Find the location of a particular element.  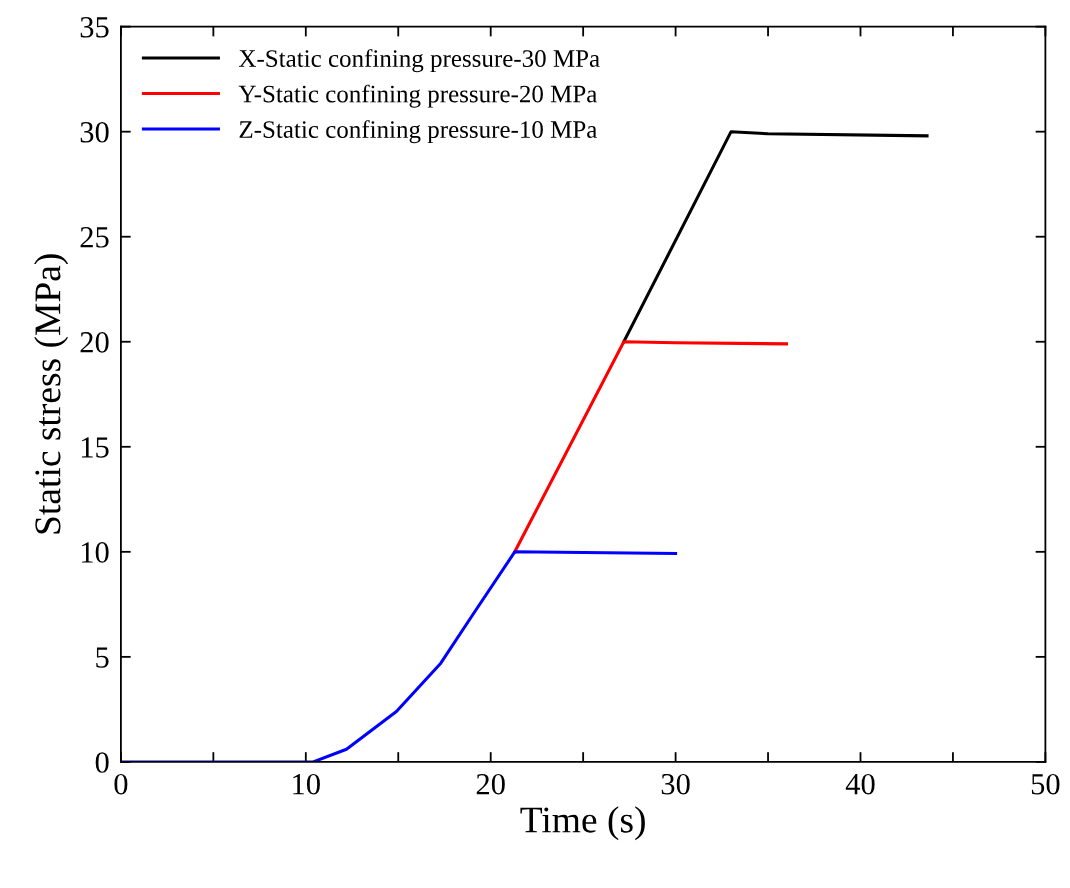

y-tick-label: 5 is located at coordinates (102, 657).